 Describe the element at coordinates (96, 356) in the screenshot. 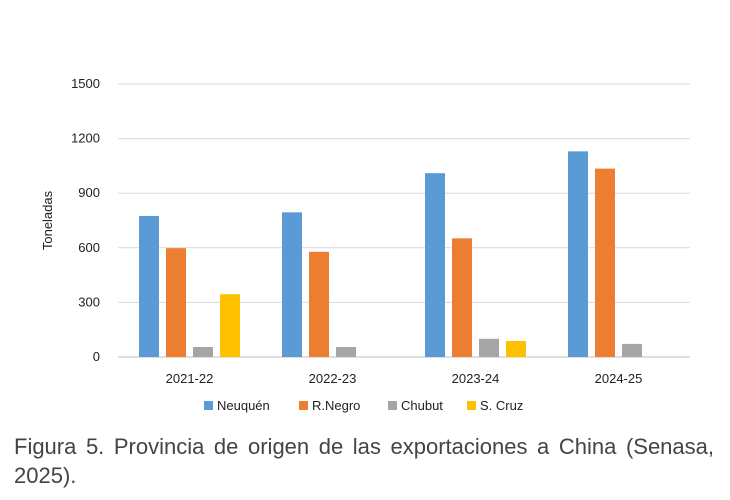

I see `y-tick-label-0: 0` at that location.